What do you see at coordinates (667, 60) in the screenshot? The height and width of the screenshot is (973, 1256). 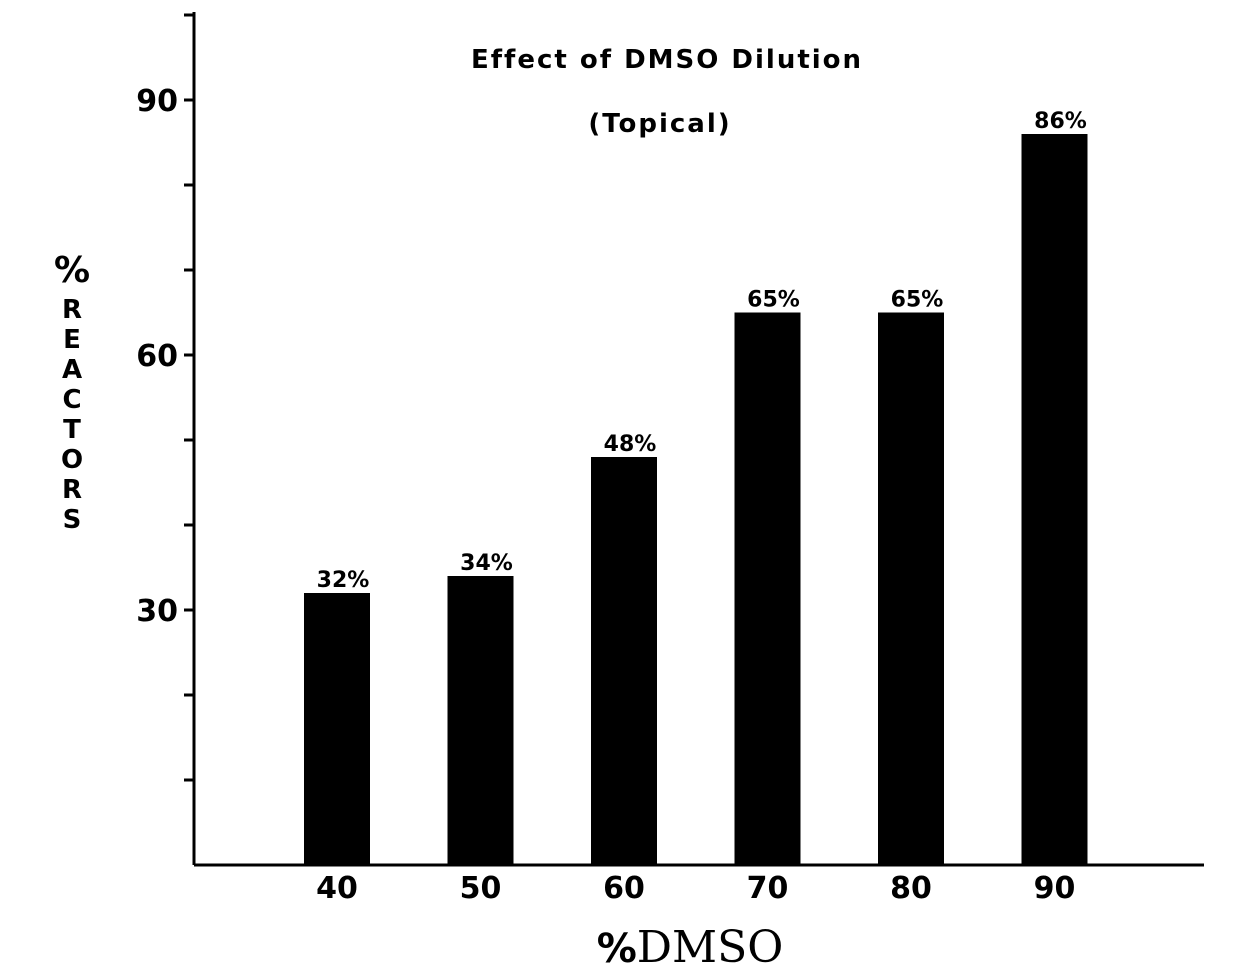 I see `chart-title: Effect of DMSO Dilution` at bounding box center [667, 60].